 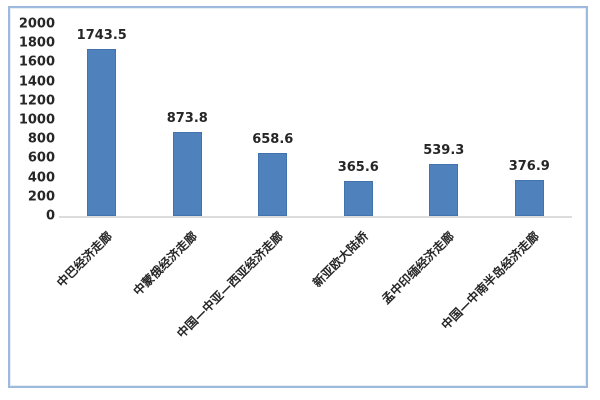 What do you see at coordinates (341, 259) in the screenshot?
I see `x-axis-category-label: 新亚欧大陆桥` at bounding box center [341, 259].